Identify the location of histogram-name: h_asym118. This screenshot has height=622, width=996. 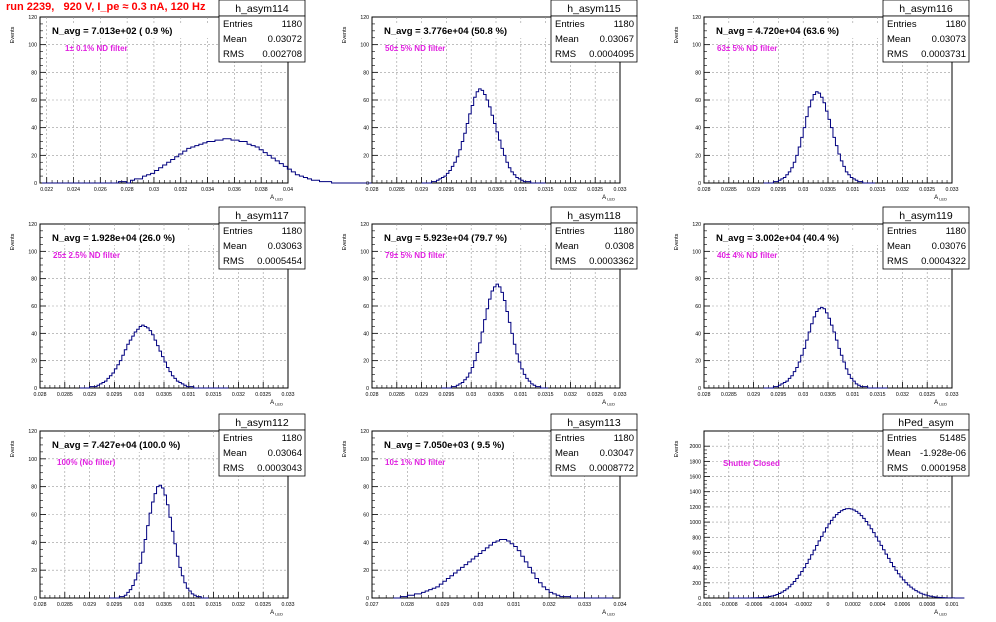
(594, 216).